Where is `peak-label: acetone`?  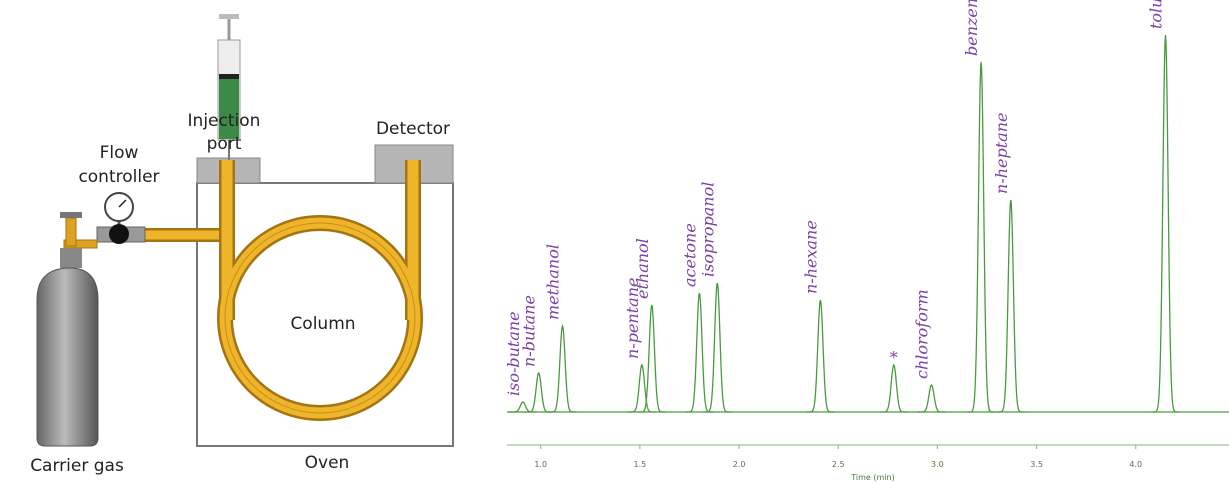
peak-label: acetone is located at coordinates (689, 255).